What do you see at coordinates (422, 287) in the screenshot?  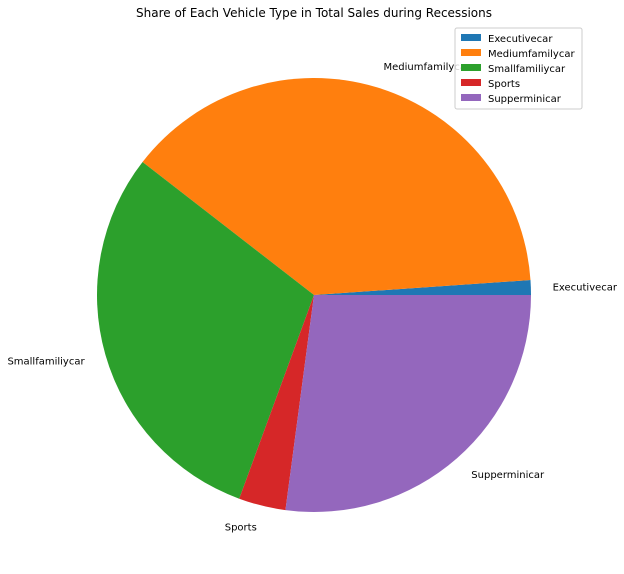 I see `pie-slice-executivecar` at bounding box center [422, 287].